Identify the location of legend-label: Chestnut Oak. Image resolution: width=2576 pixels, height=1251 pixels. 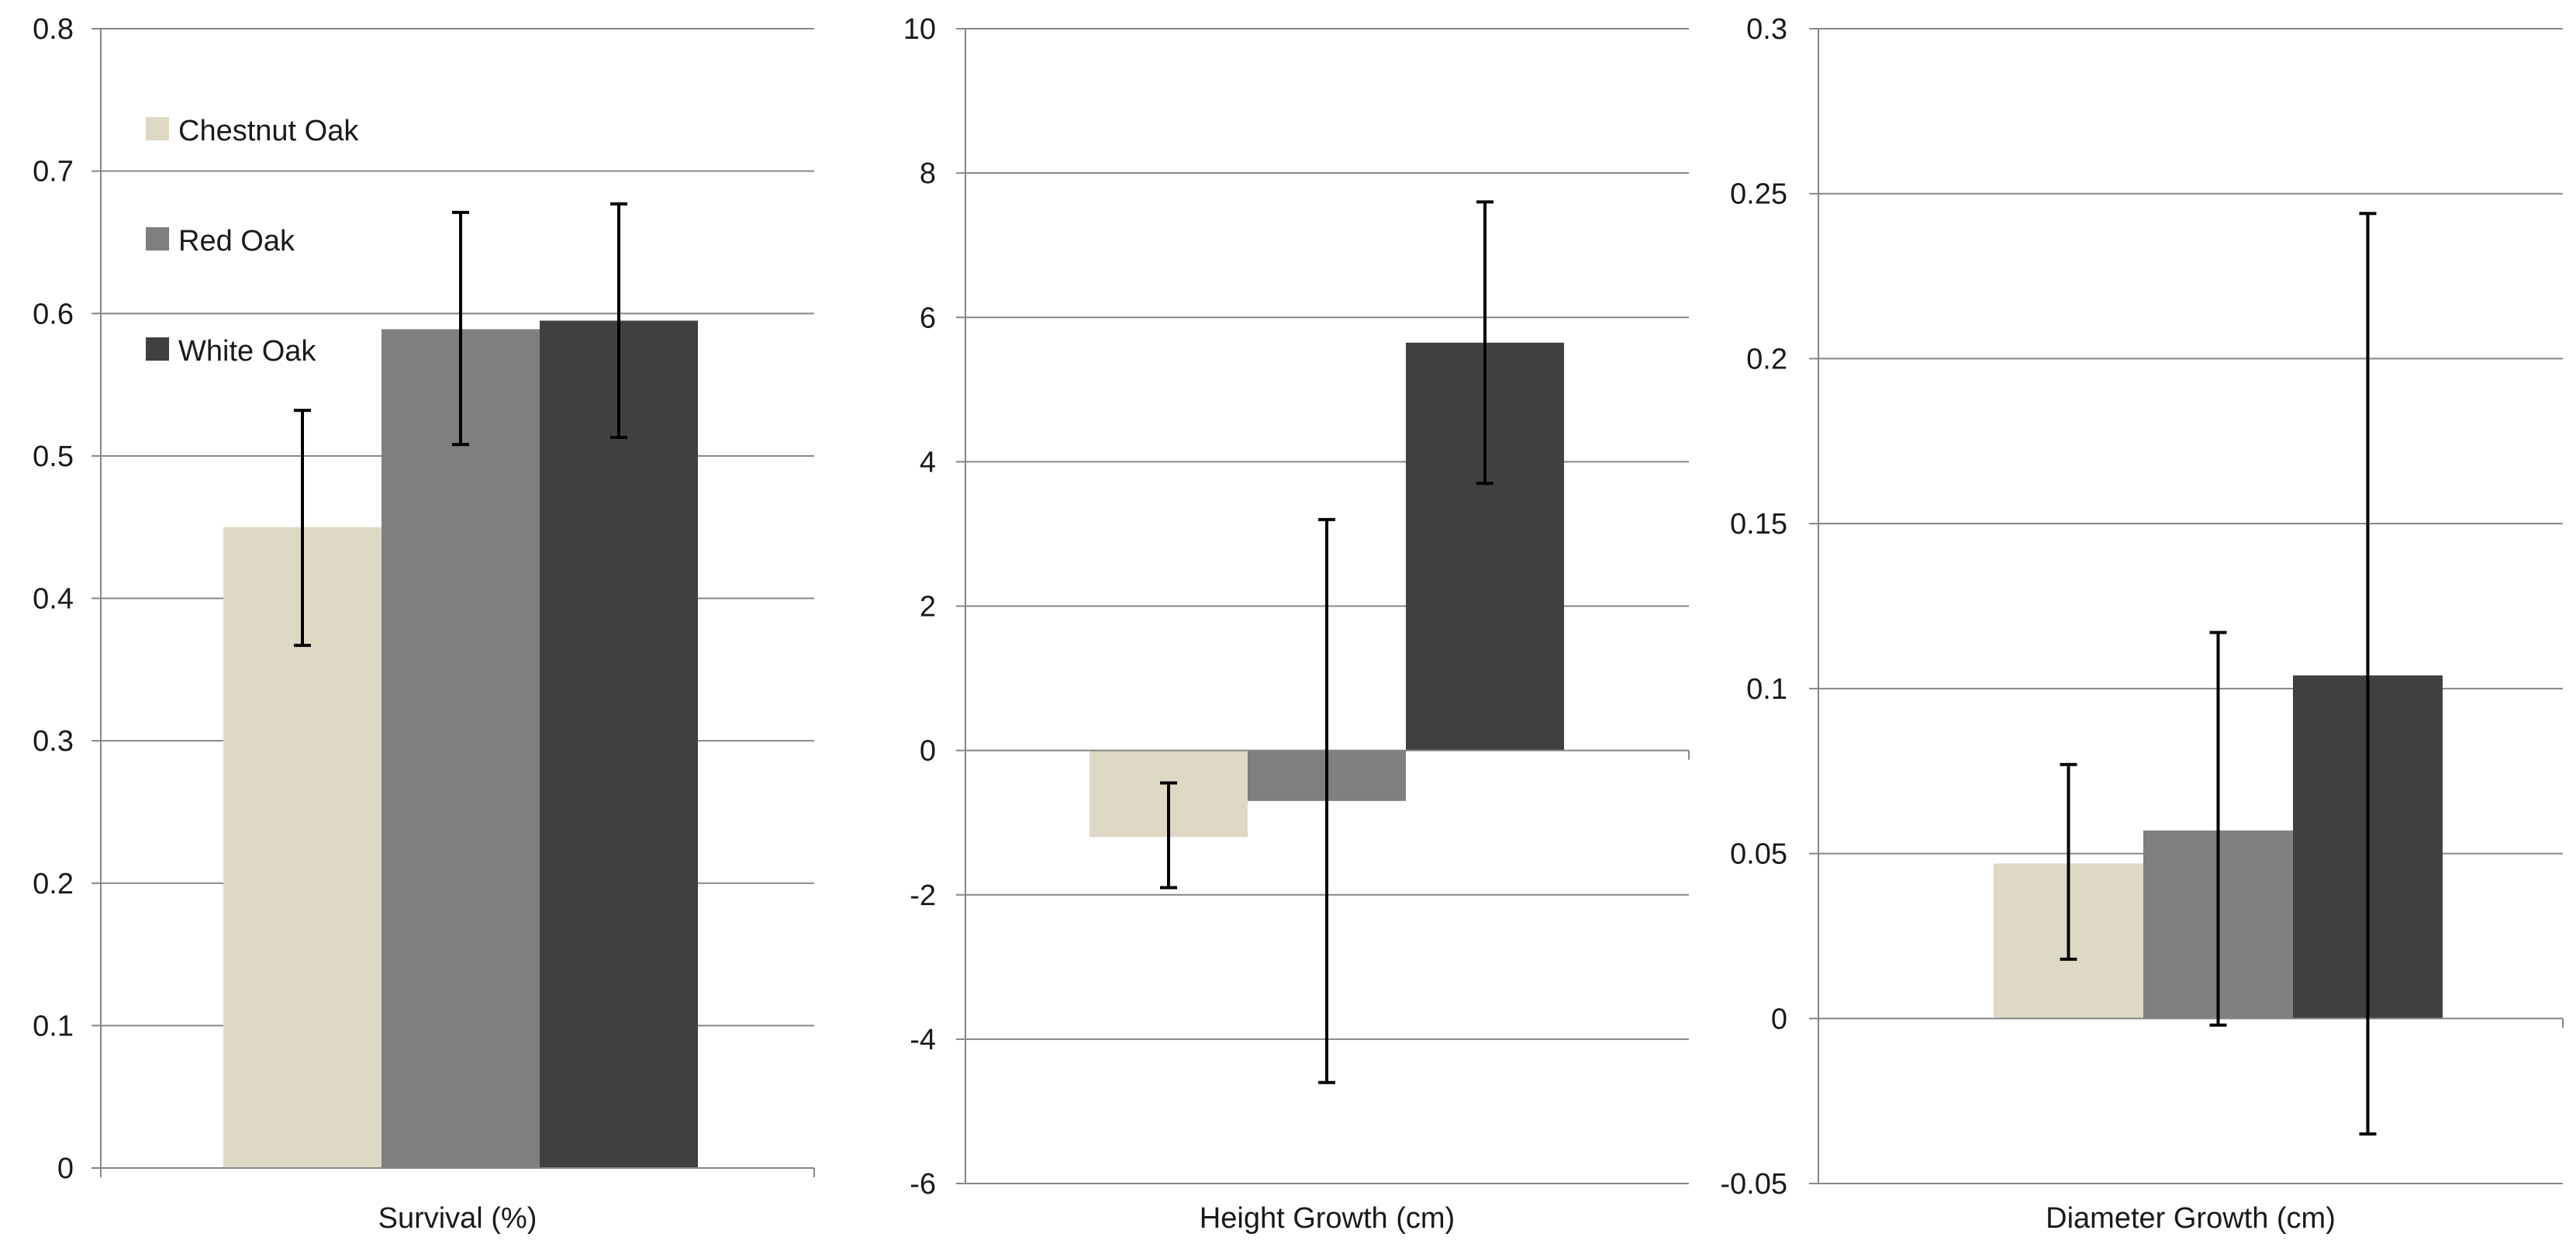
(269, 131).